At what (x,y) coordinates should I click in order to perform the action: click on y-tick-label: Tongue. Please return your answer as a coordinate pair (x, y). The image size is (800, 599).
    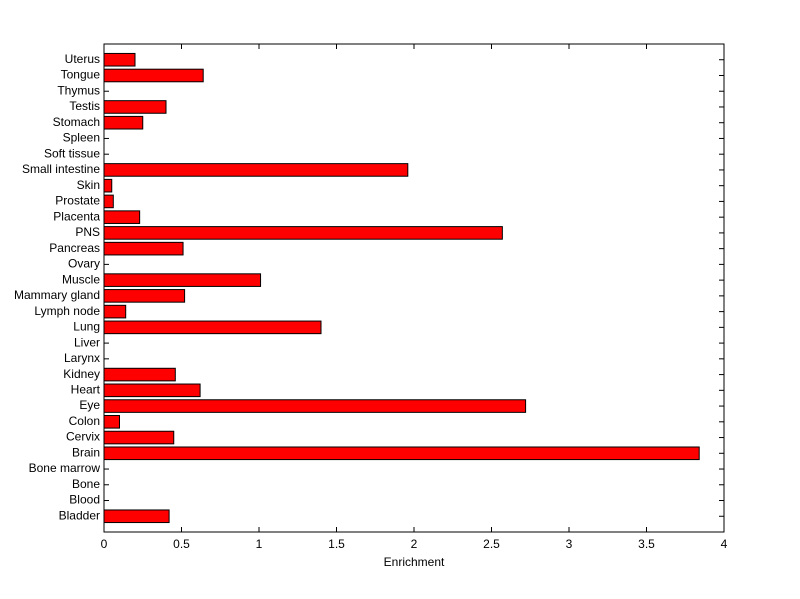
    Looking at the image, I should click on (81, 75).